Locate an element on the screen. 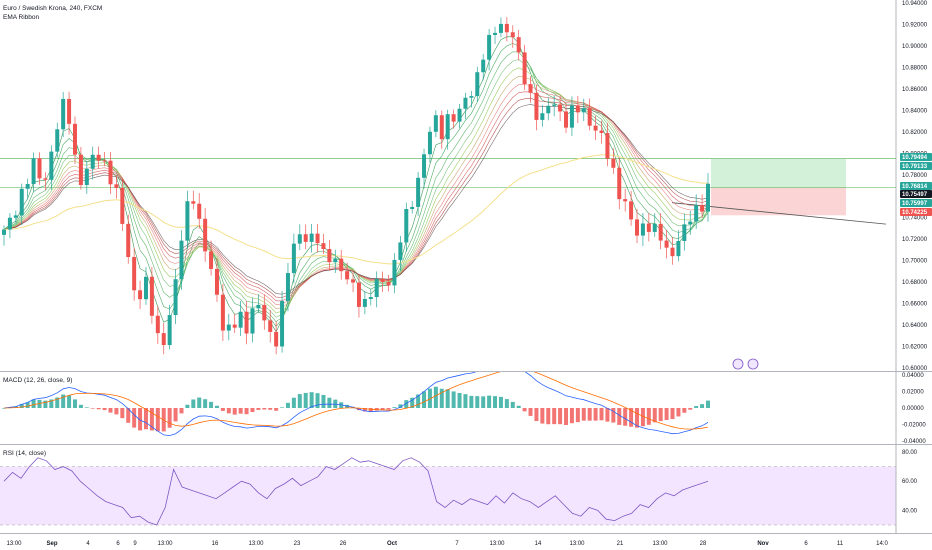 Image resolution: width=932 pixels, height=550 pixels. rsi-legend: RSI (14, close) is located at coordinates (24, 453).